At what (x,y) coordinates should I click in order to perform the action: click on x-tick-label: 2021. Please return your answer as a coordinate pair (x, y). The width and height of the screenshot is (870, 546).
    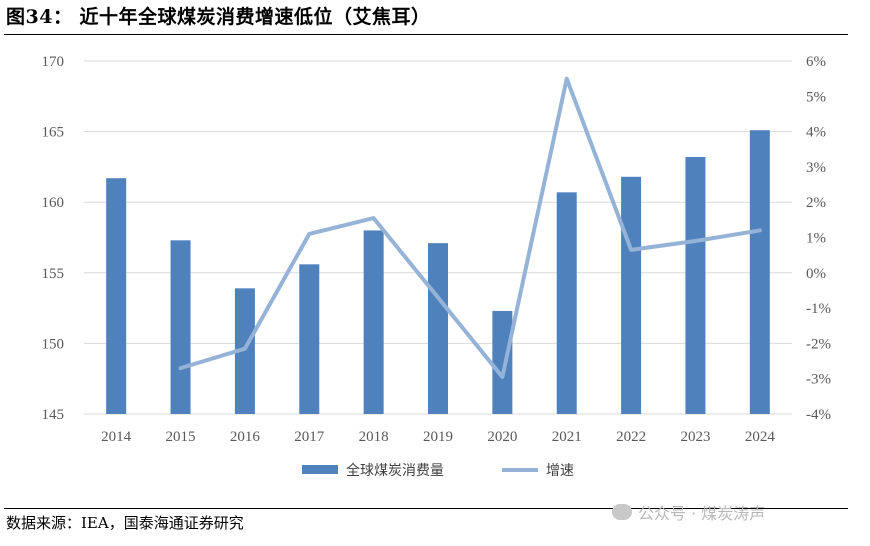
    Looking at the image, I should click on (567, 437).